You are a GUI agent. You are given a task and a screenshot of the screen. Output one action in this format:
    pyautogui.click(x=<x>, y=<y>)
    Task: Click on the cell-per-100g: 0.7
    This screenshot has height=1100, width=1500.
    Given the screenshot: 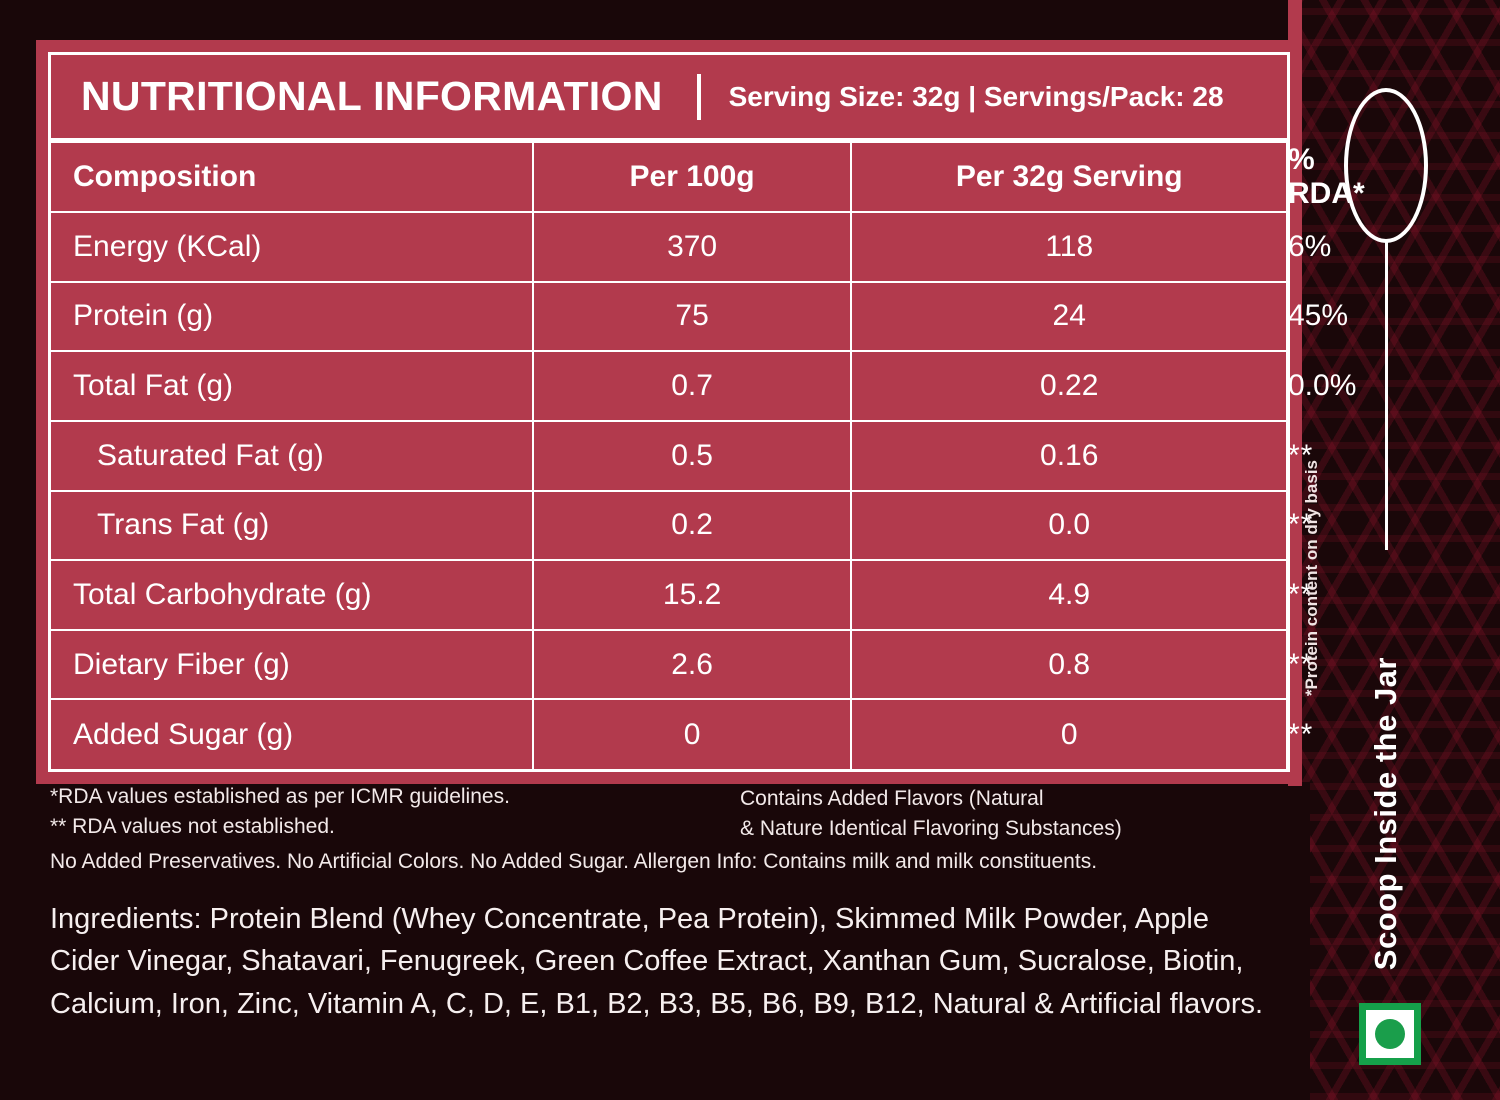 What is the action you would take?
    pyautogui.click(x=692, y=386)
    